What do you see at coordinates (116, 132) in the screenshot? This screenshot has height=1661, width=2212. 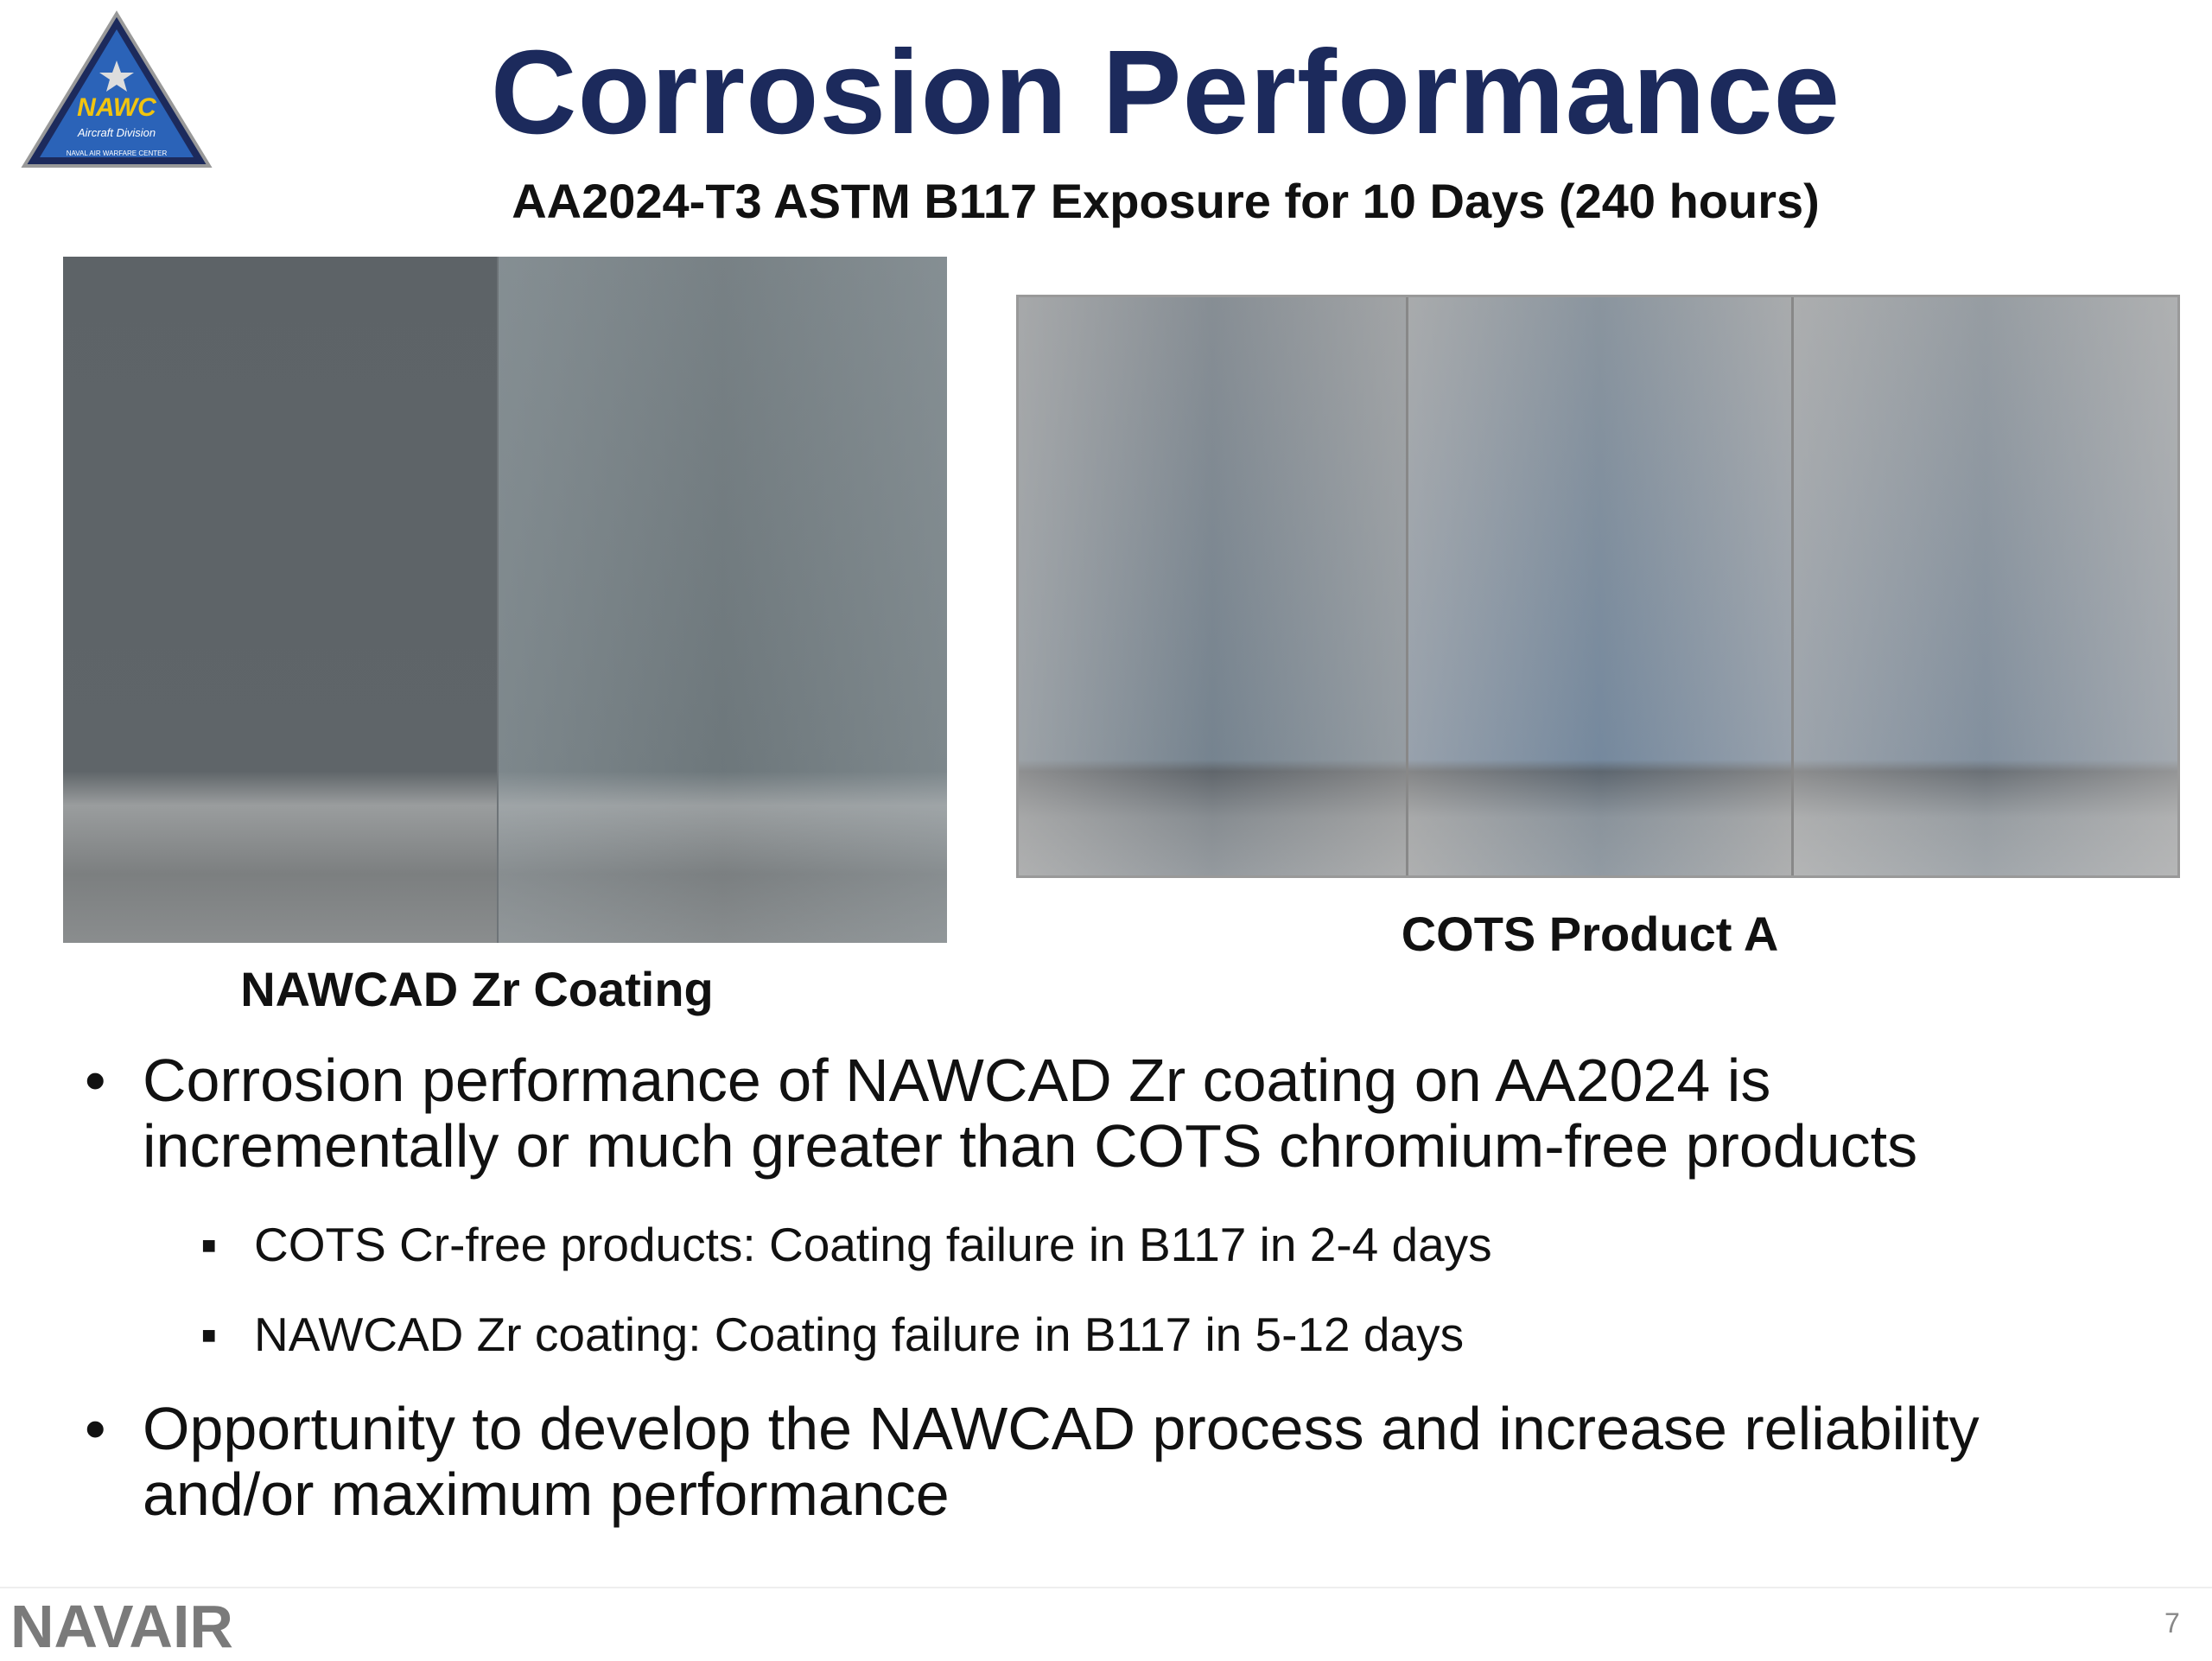 I see `logo-division: Aircraft Division` at bounding box center [116, 132].